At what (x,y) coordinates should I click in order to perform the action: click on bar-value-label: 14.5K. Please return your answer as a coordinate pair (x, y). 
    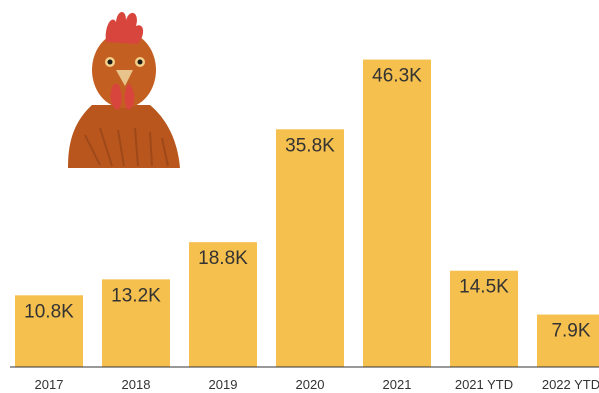
    Looking at the image, I should click on (484, 287).